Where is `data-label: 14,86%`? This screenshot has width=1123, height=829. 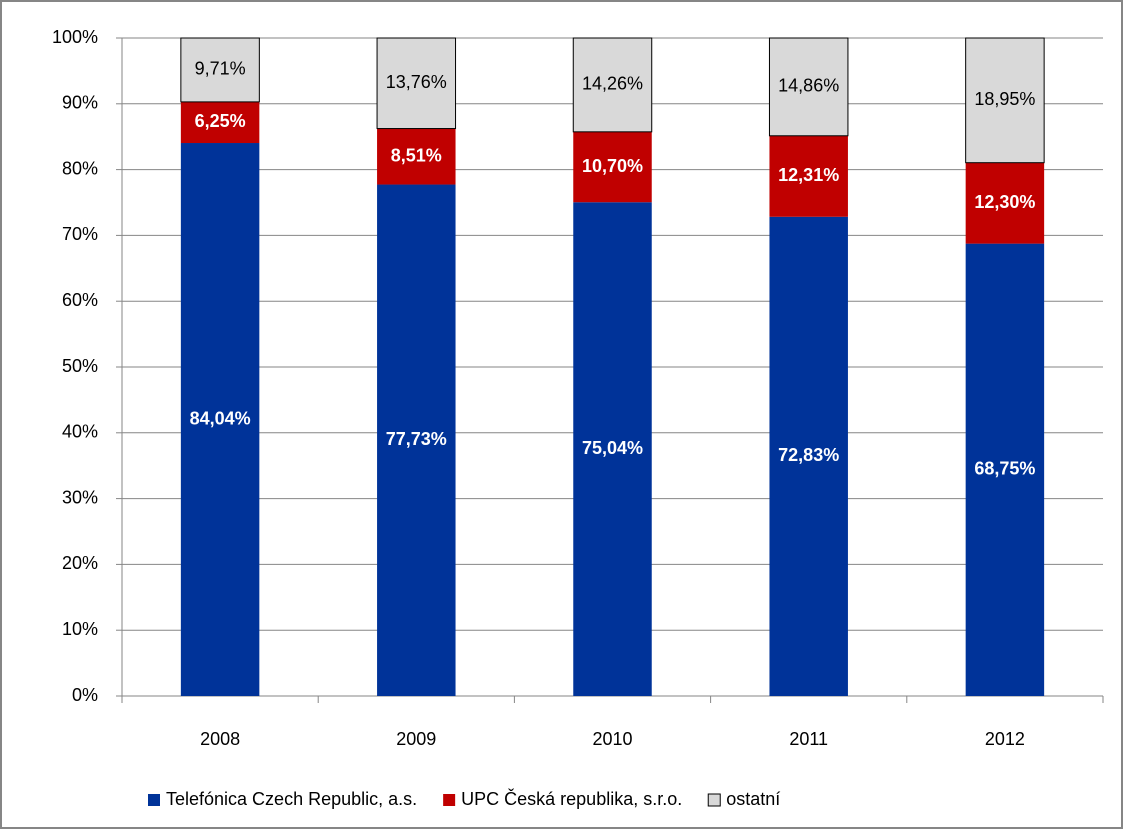 data-label: 14,86% is located at coordinates (808, 86).